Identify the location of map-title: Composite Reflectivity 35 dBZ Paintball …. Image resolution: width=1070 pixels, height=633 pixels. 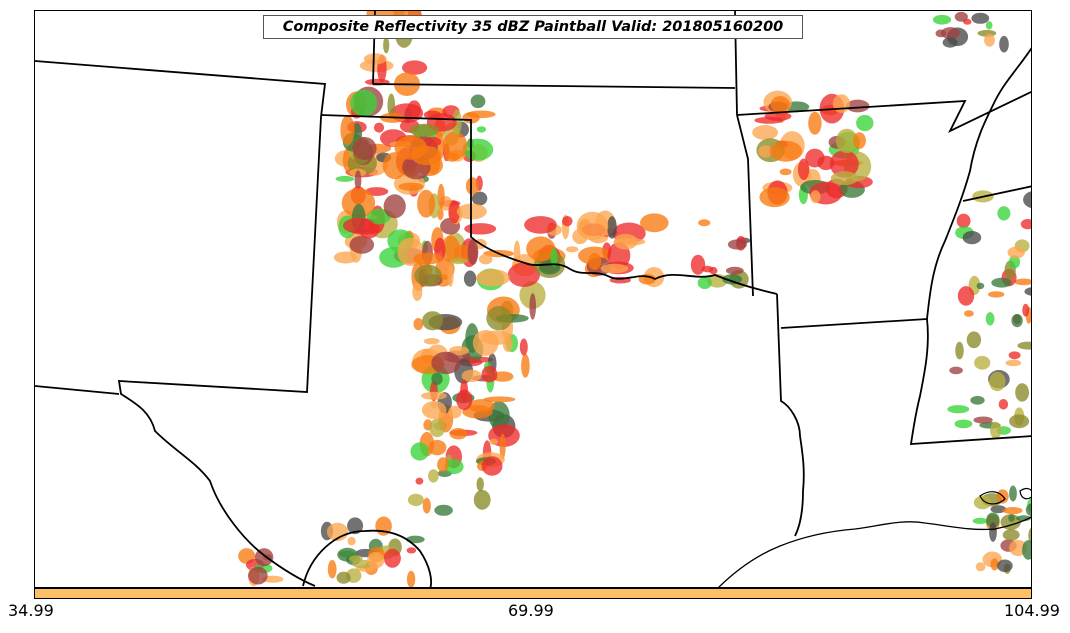
(533, 27).